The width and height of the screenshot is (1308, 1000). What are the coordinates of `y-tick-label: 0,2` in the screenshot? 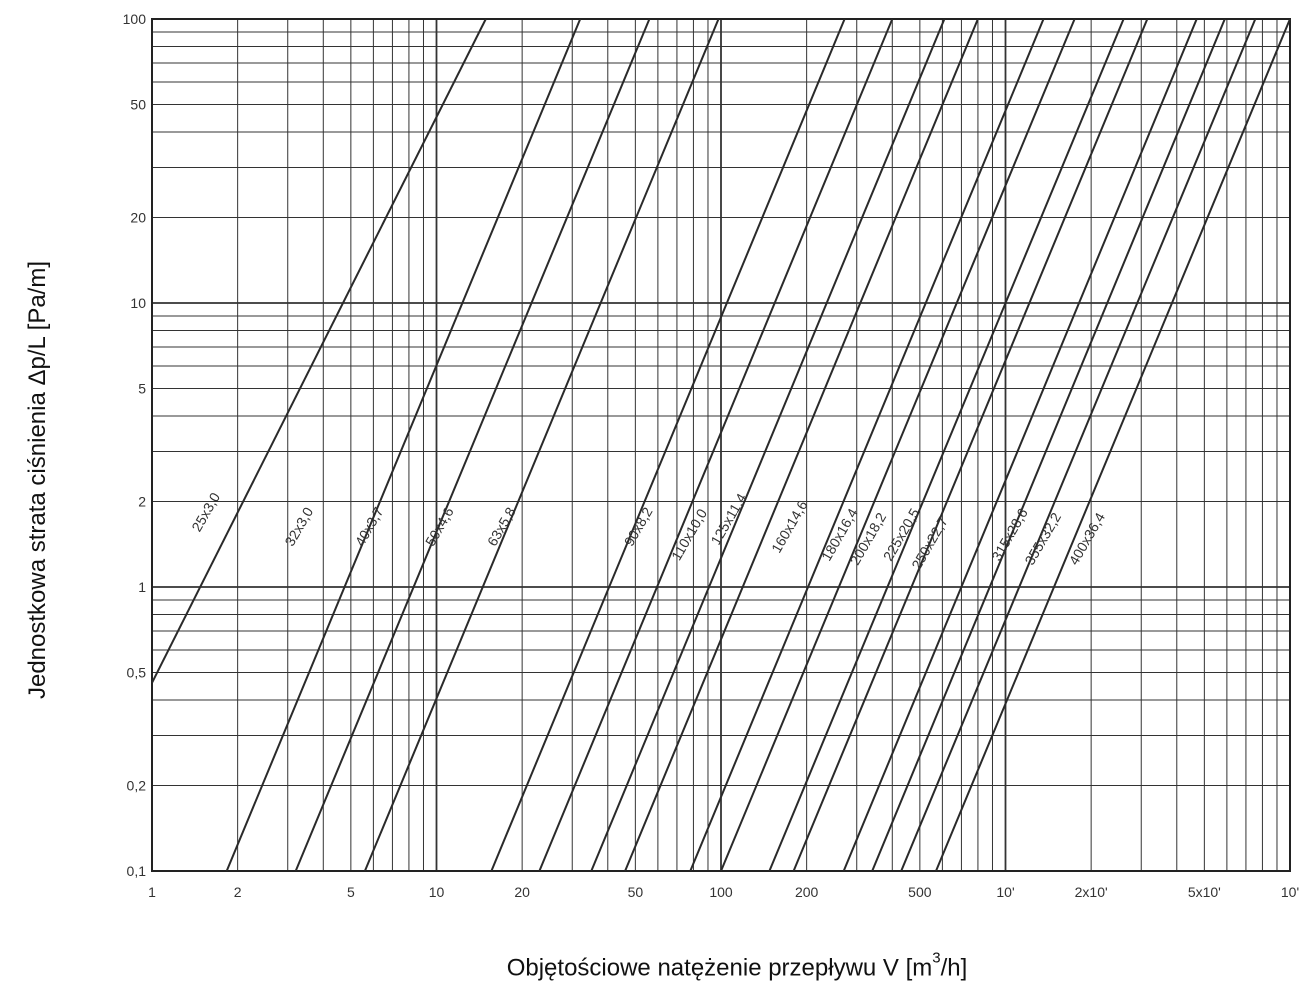 It's located at (137, 786).